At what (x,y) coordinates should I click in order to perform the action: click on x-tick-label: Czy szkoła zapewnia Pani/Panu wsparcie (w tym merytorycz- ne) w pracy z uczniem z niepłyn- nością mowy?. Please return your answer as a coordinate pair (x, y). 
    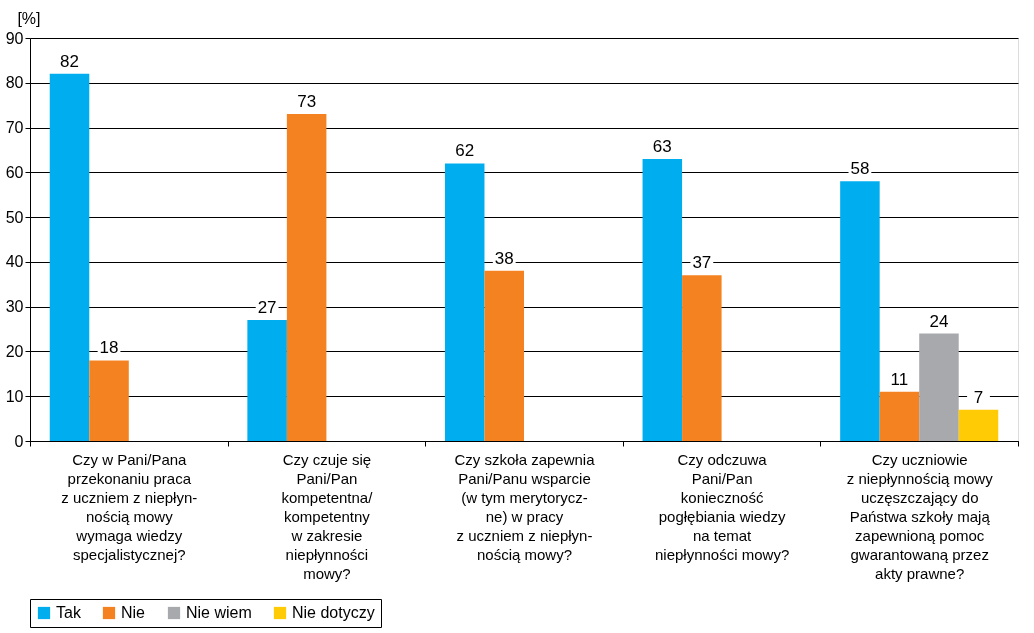
    Looking at the image, I should click on (525, 506).